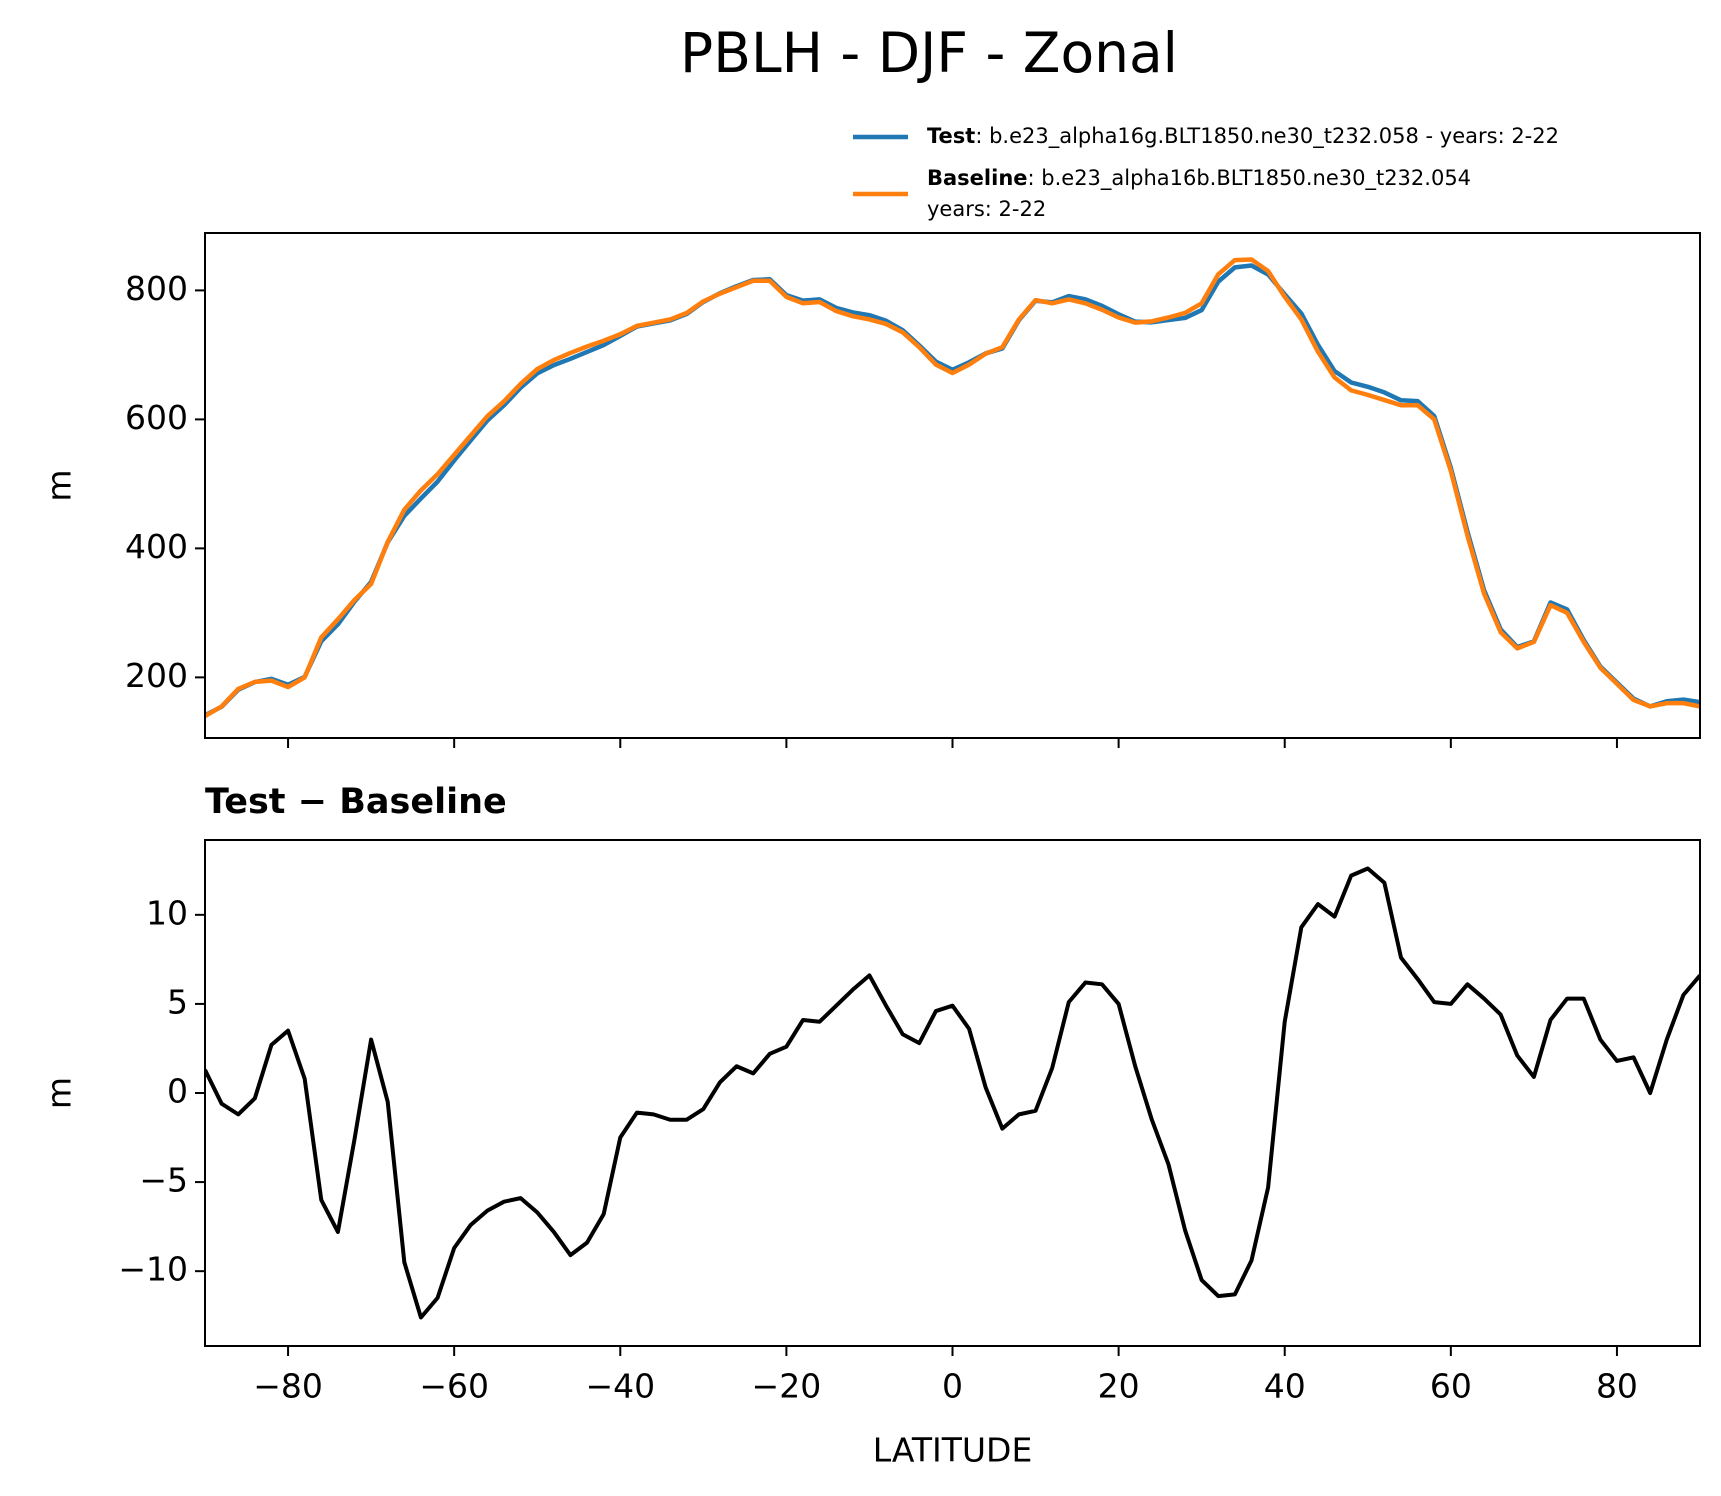 This screenshot has width=1721, height=1496. I want to click on legend-name: Test, so click(951, 136).